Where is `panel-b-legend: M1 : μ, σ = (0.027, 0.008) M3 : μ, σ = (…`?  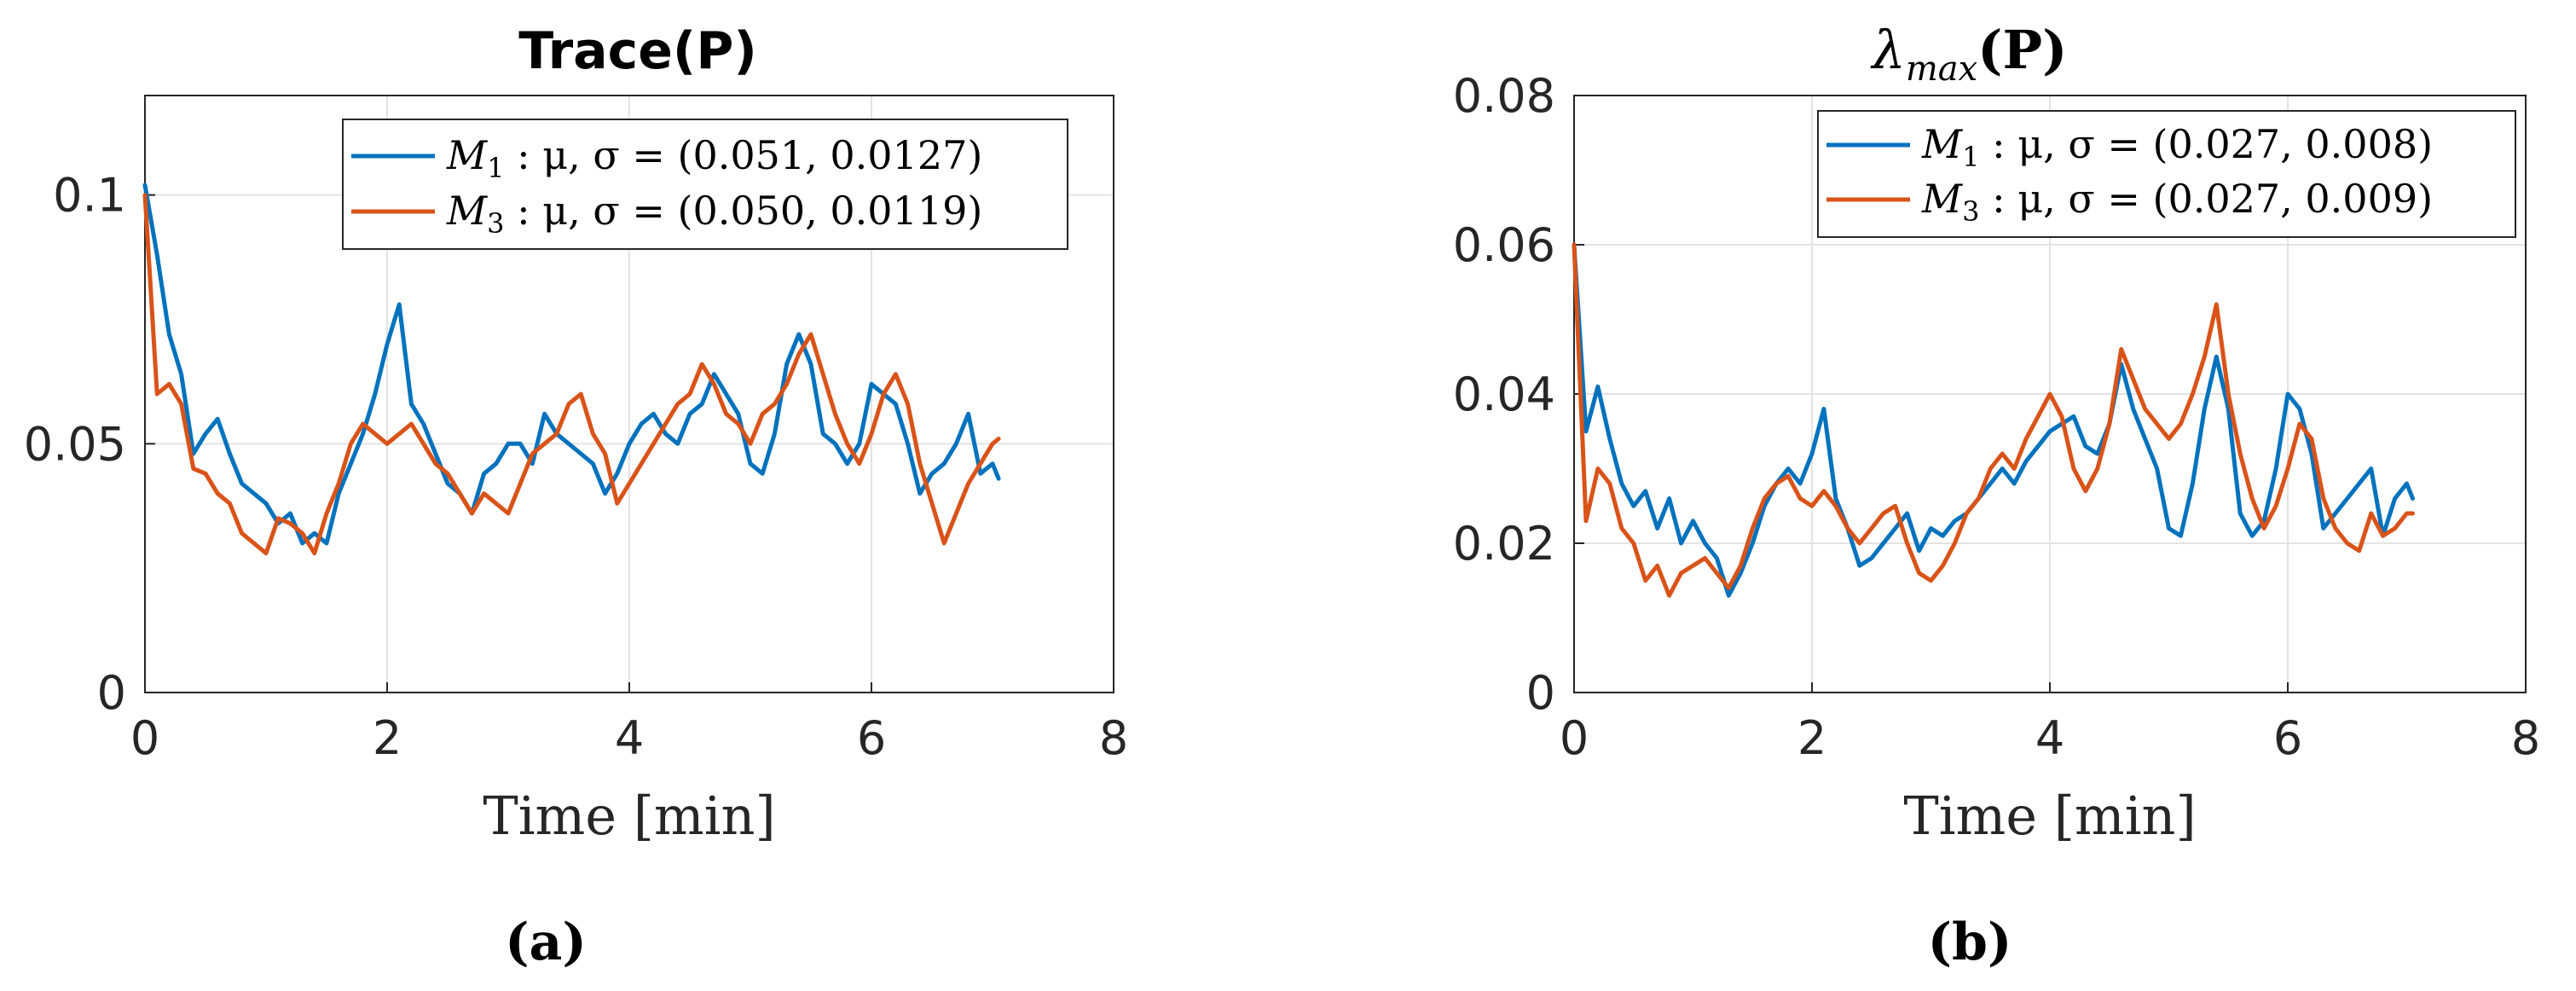
panel-b-legend: M1 : μ, σ = (0.027, 0.008) M3 : μ, σ = (… is located at coordinates (2167, 174).